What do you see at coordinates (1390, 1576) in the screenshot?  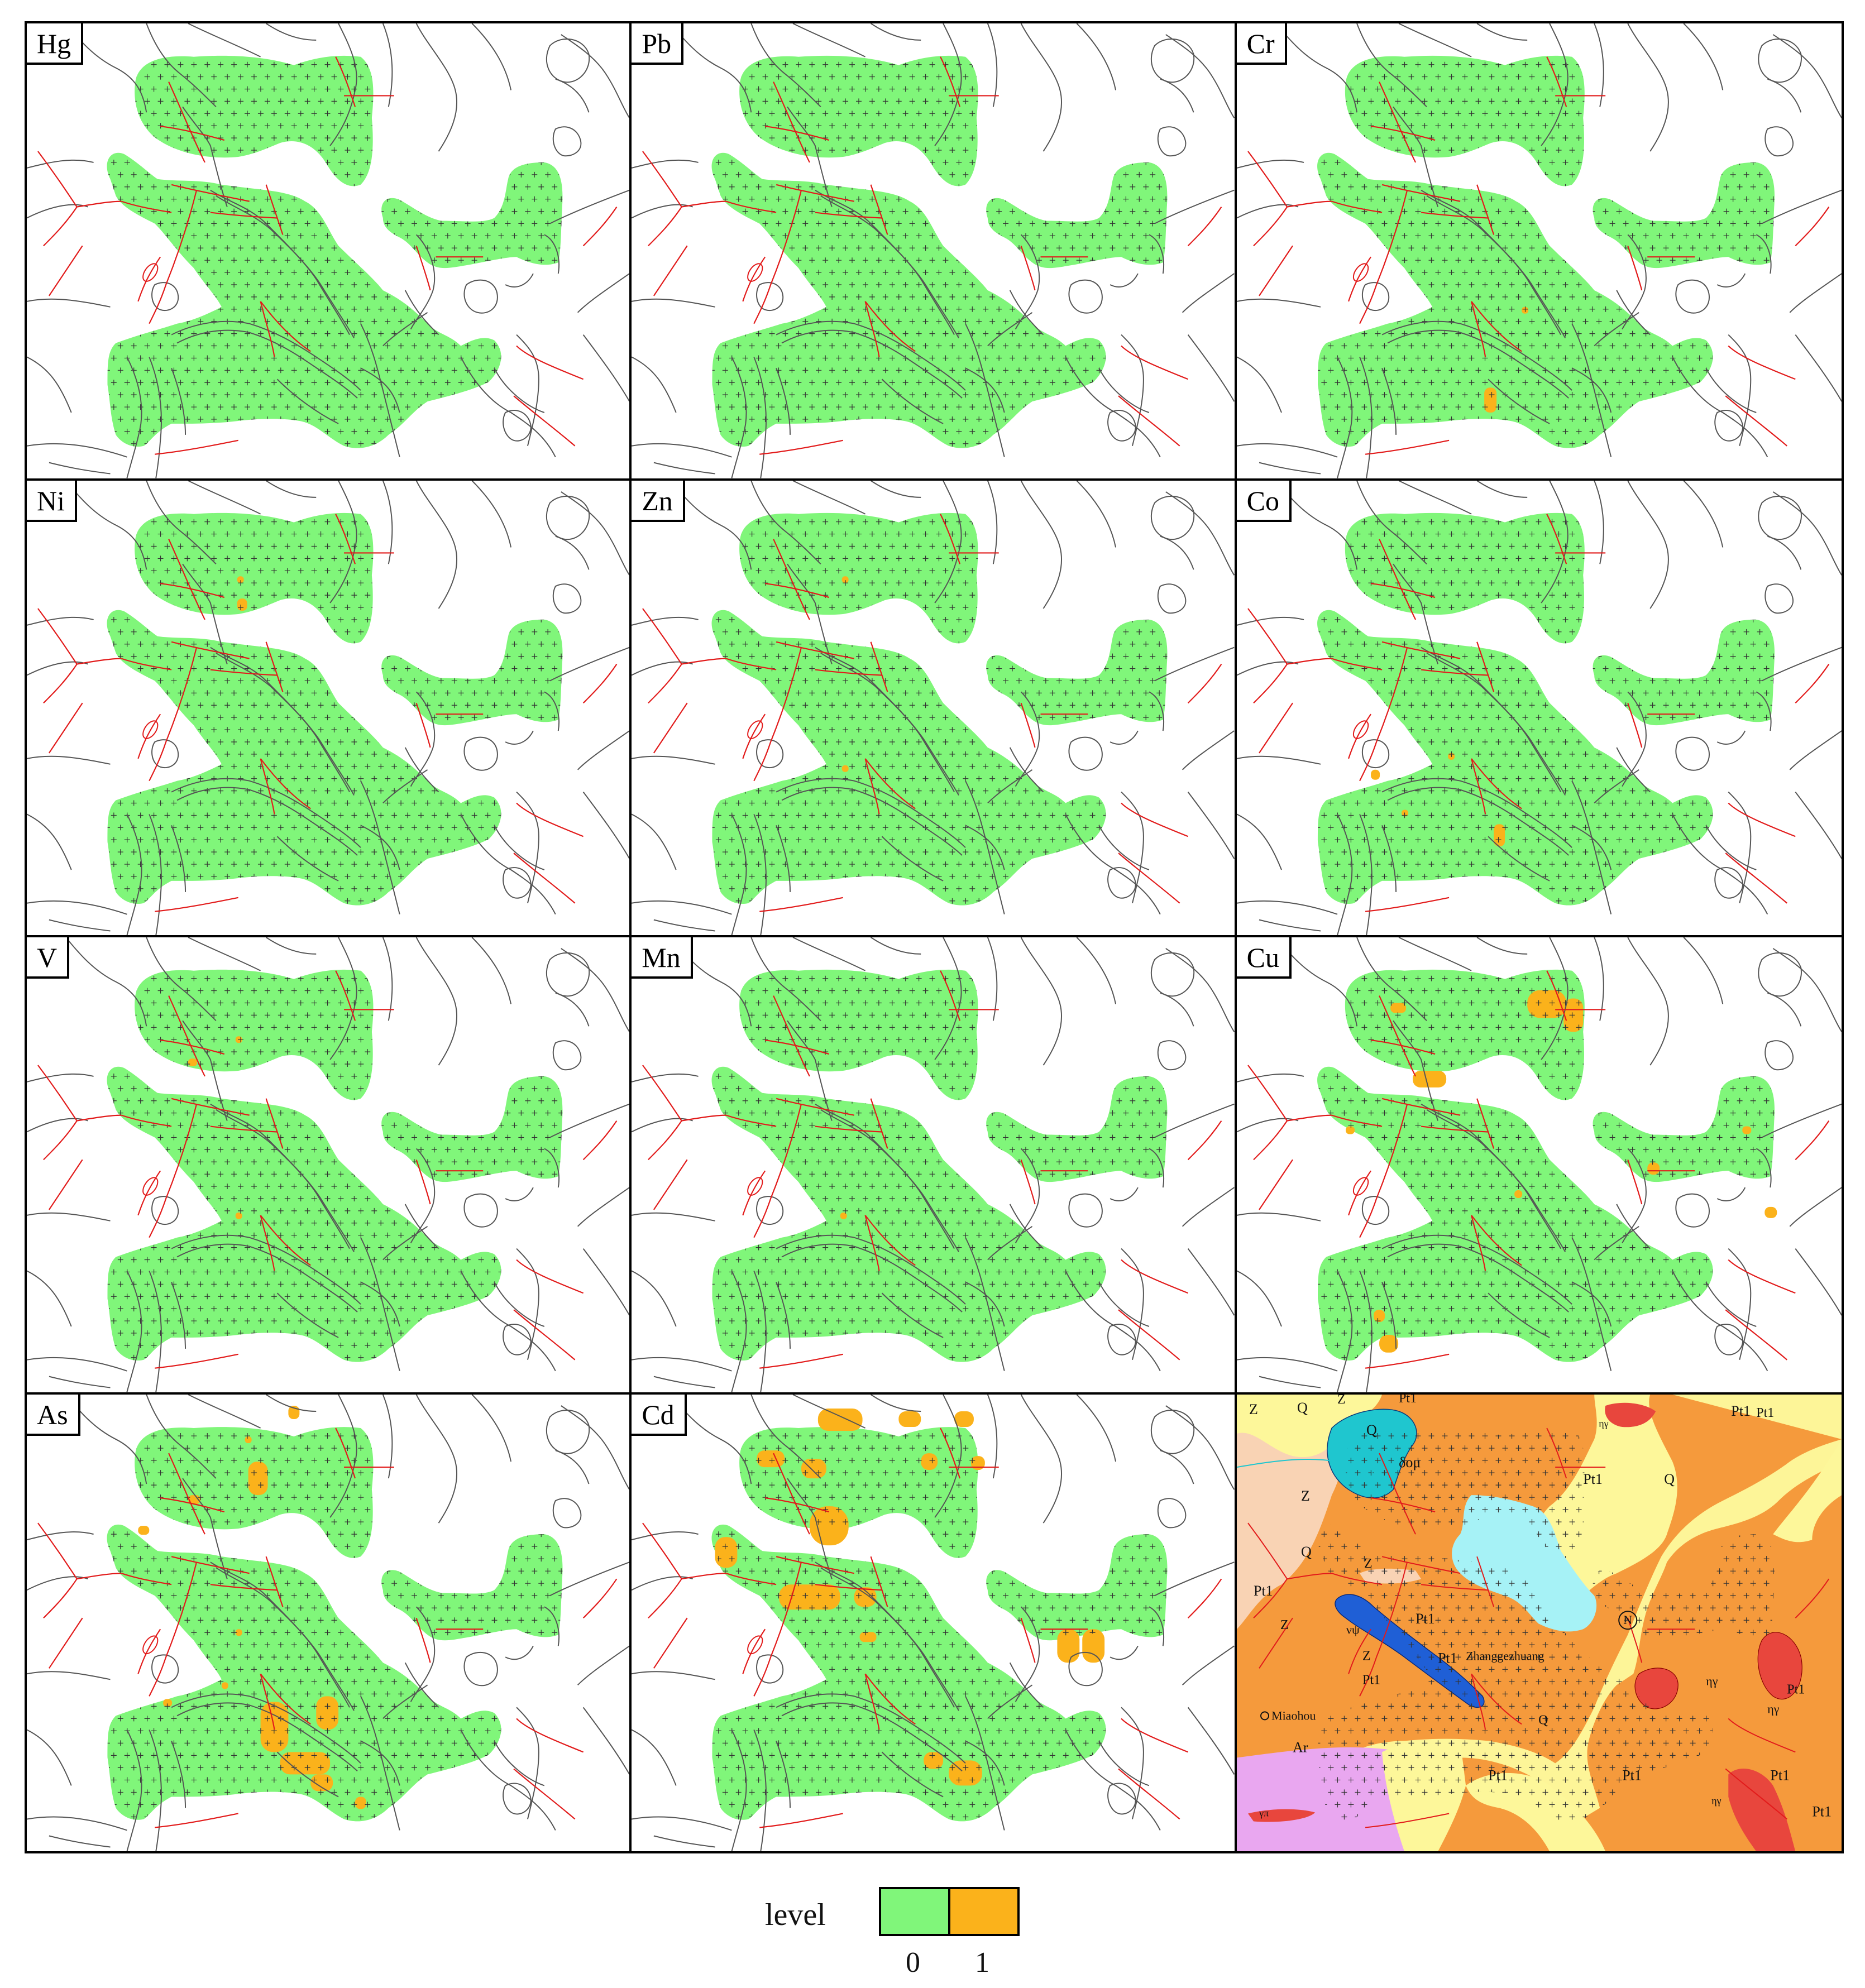 I see `unit-z` at bounding box center [1390, 1576].